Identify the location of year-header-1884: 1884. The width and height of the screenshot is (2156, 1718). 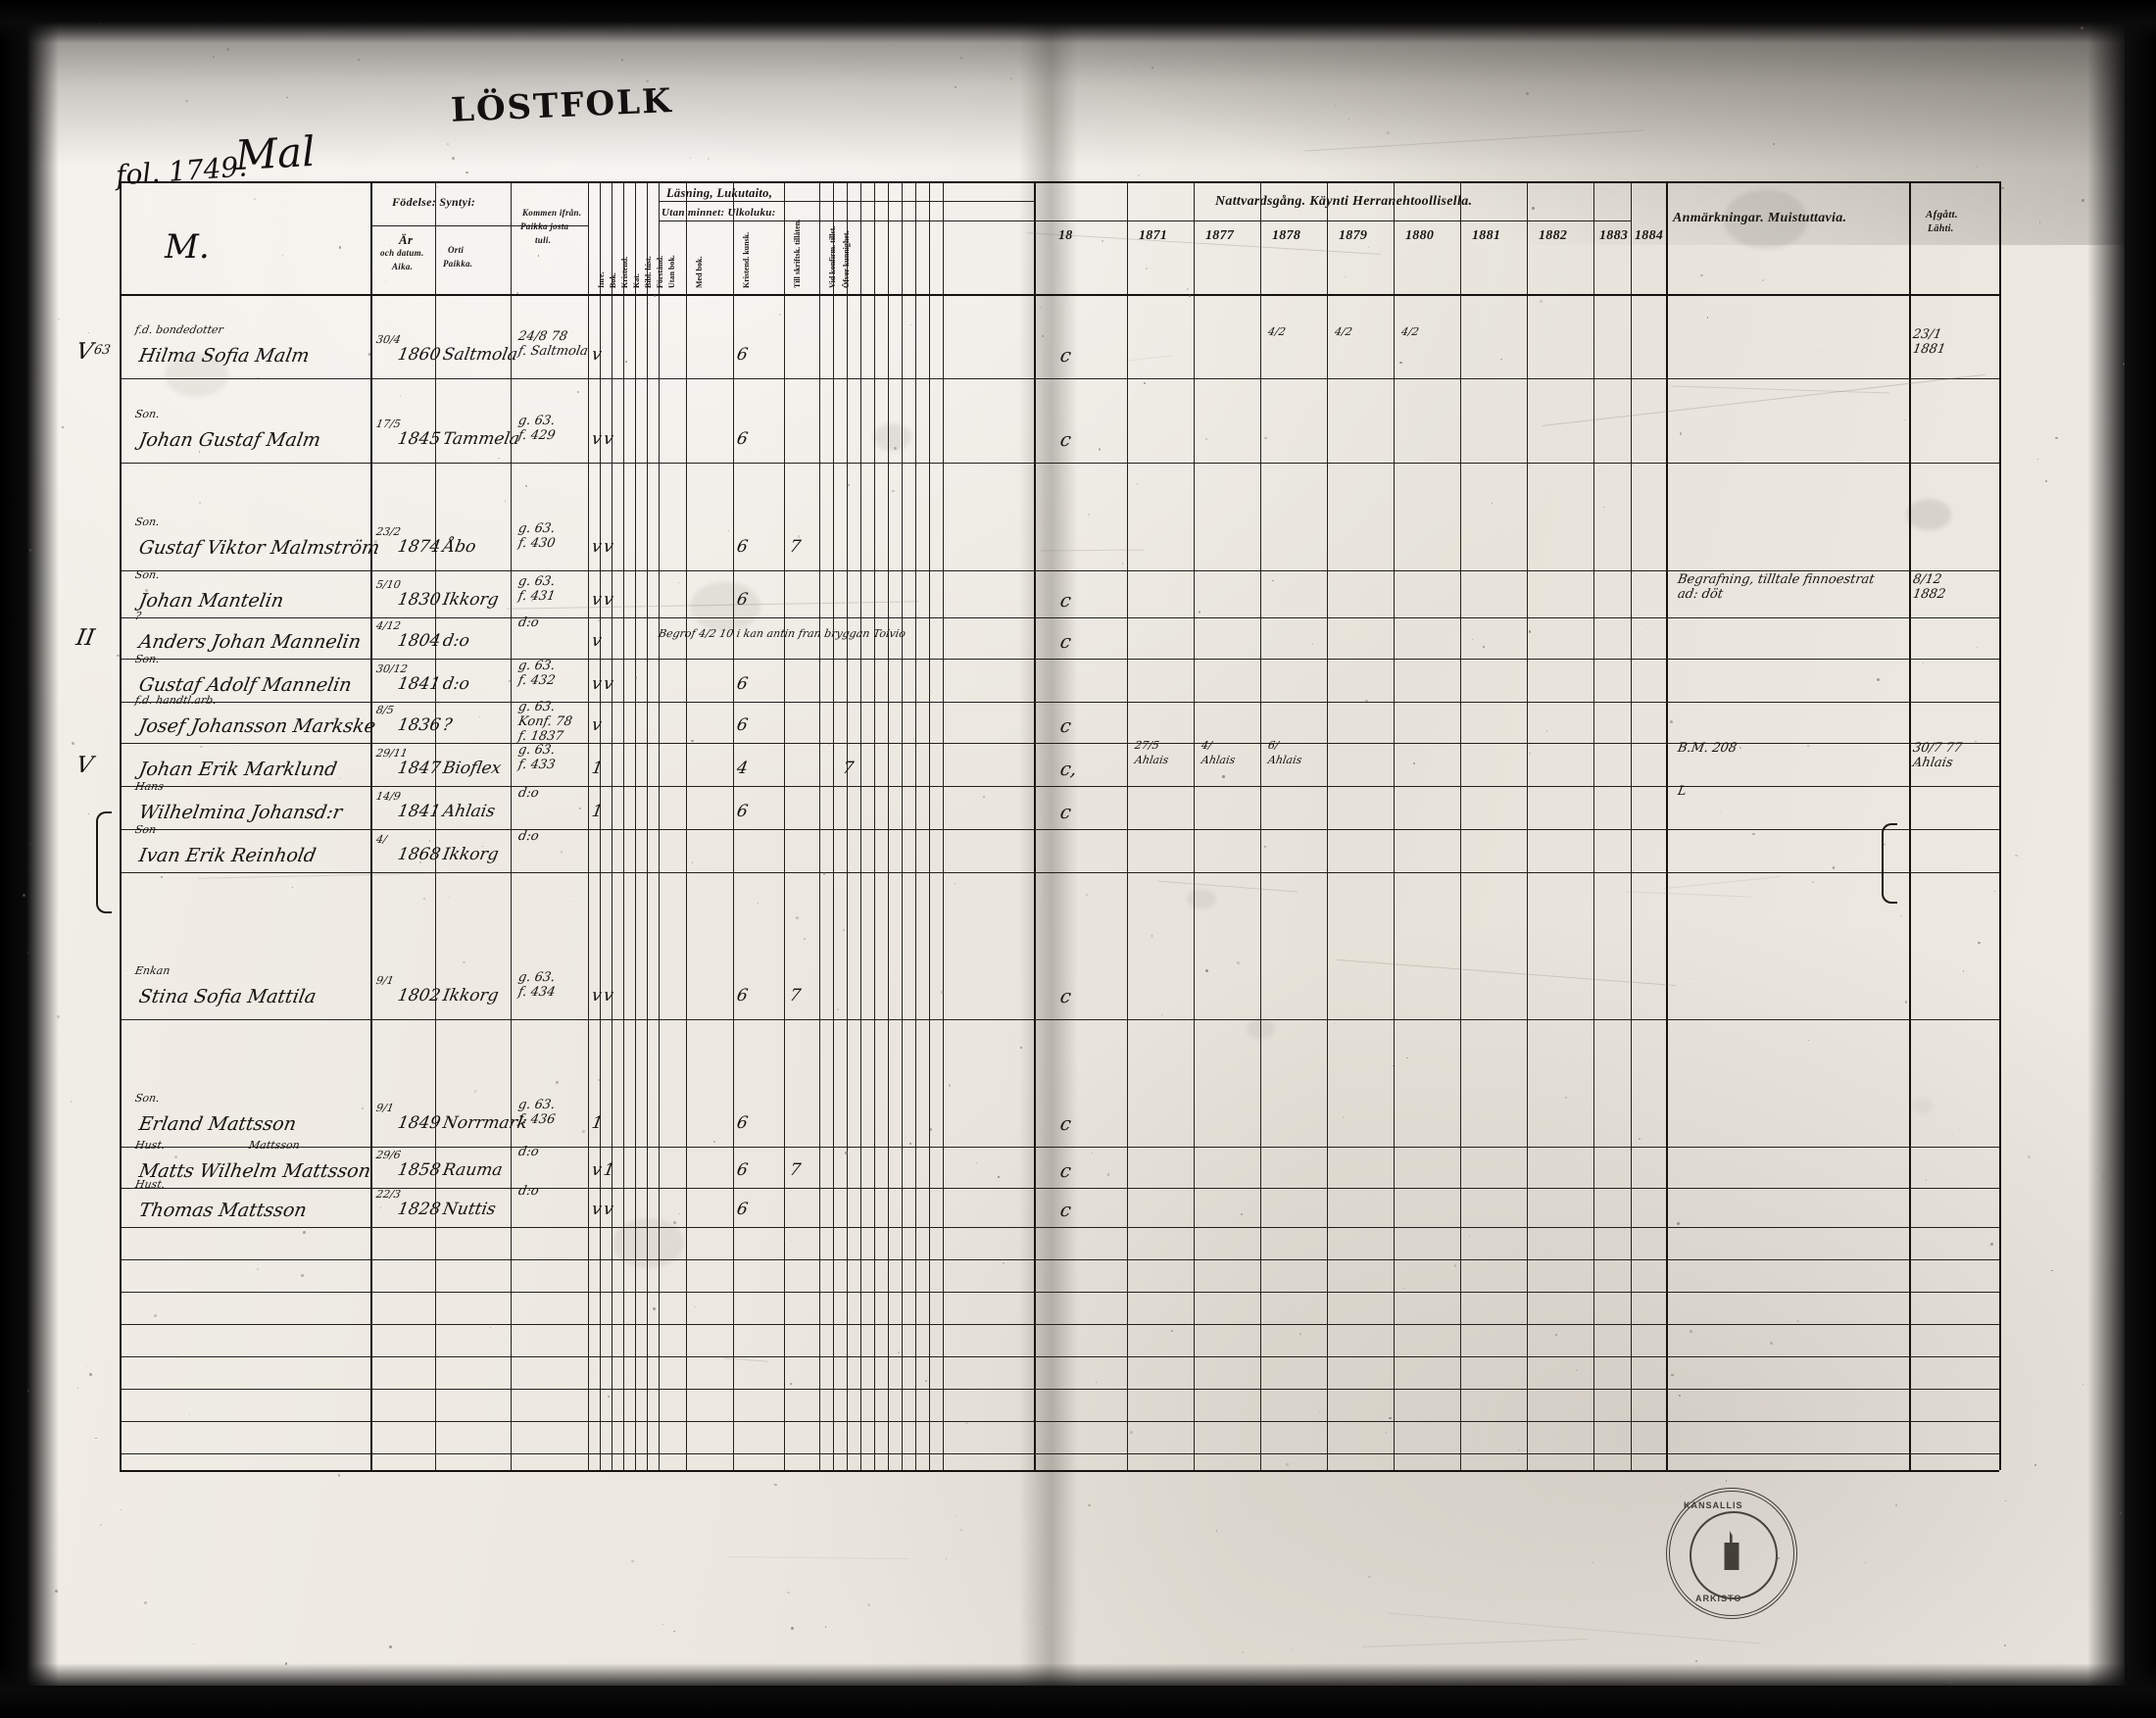
(1649, 235).